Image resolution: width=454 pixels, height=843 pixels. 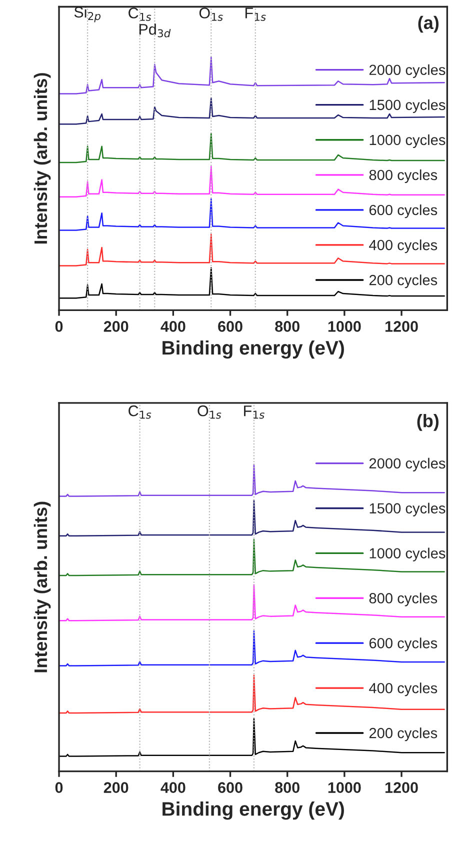 What do you see at coordinates (155, 31) in the screenshot?
I see `ref-line-label: Pd$_{3d}$` at bounding box center [155, 31].